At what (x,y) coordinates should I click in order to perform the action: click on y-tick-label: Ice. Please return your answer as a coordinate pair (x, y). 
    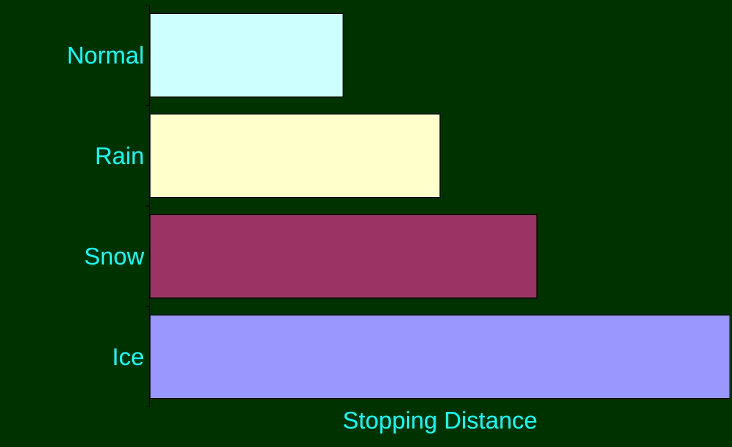
    Looking at the image, I should click on (128, 358).